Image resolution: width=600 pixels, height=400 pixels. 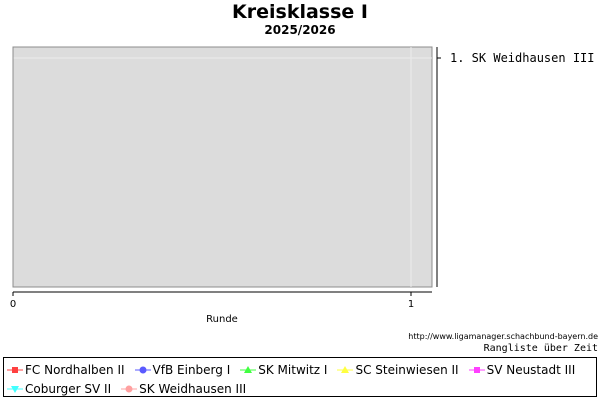 I want to click on legend-label: FC Nordhalben II, so click(x=75, y=370).